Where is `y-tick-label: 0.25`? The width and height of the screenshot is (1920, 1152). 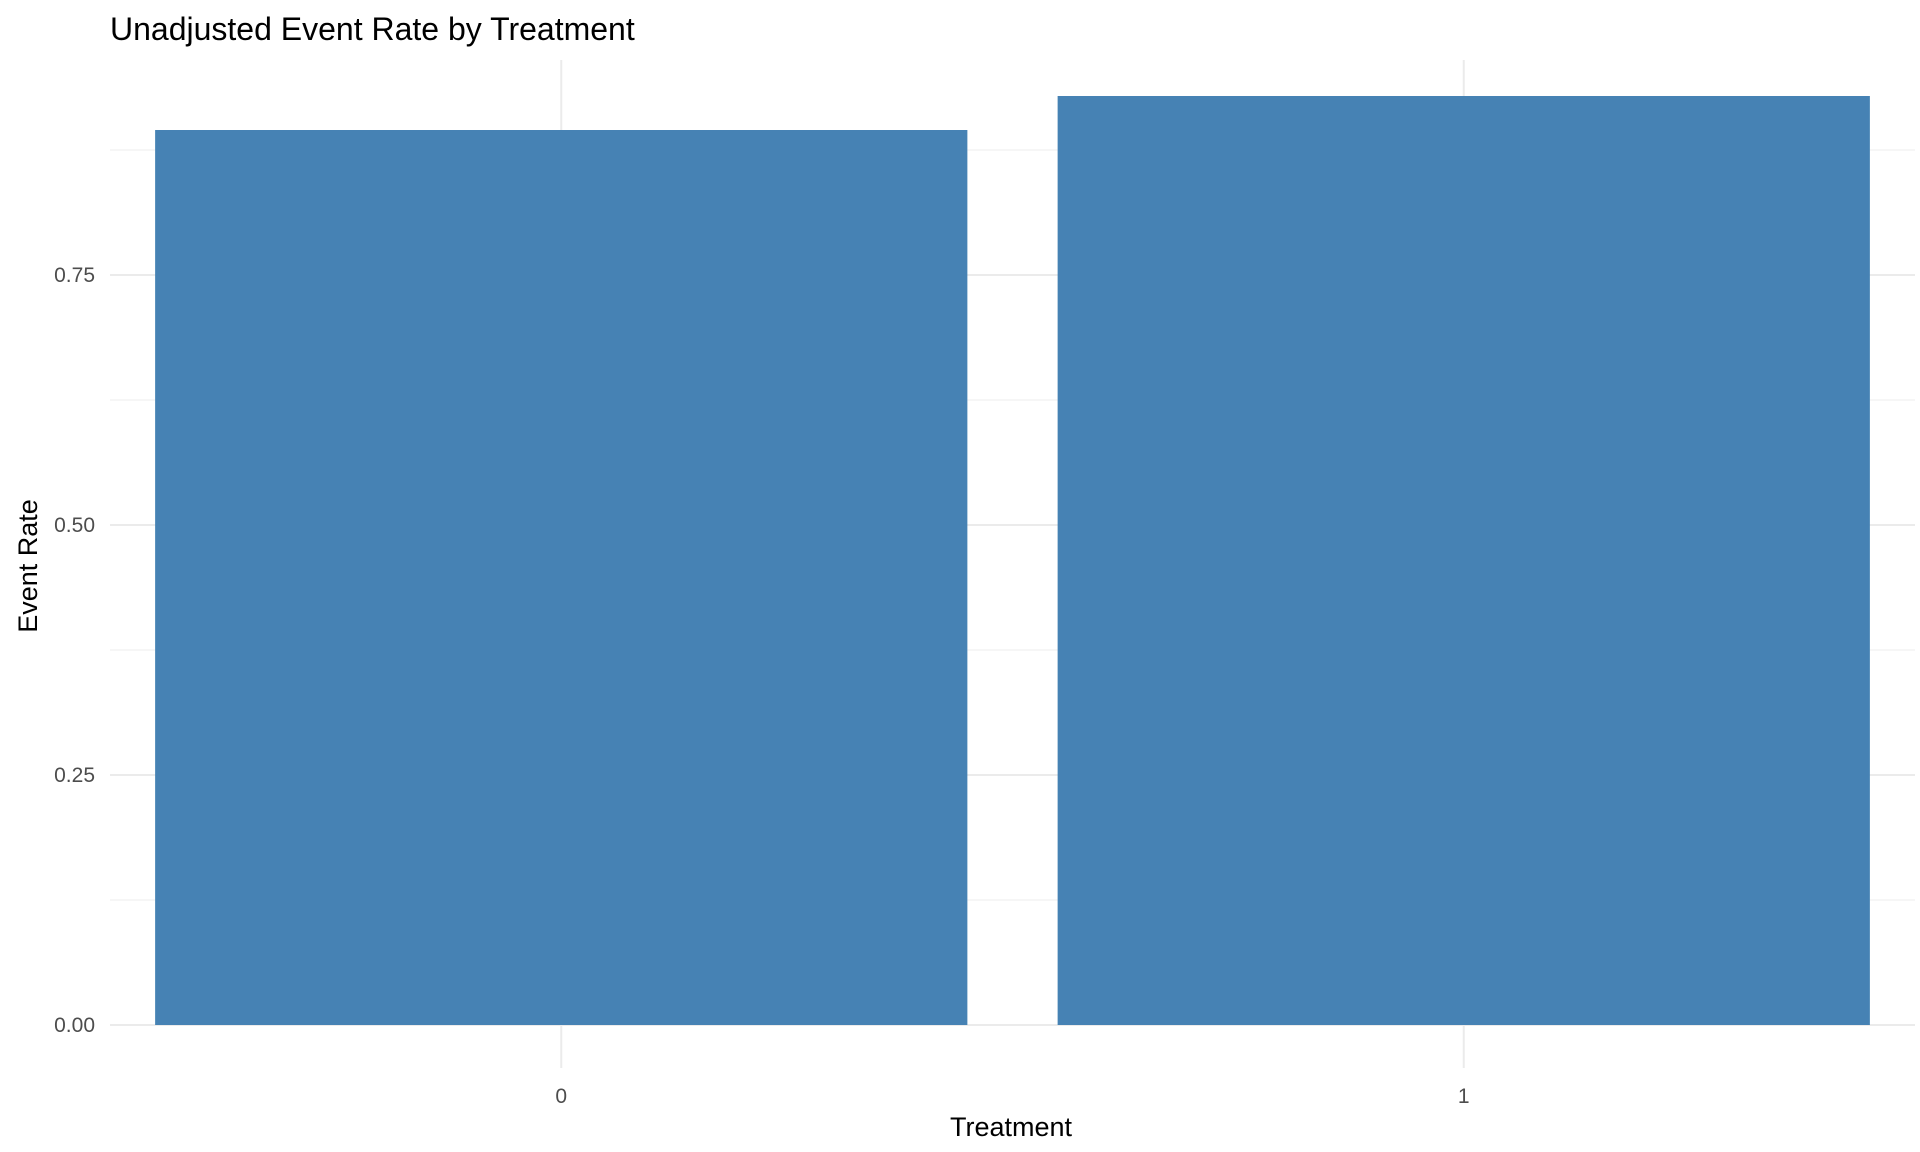 y-tick-label: 0.25 is located at coordinates (74, 775).